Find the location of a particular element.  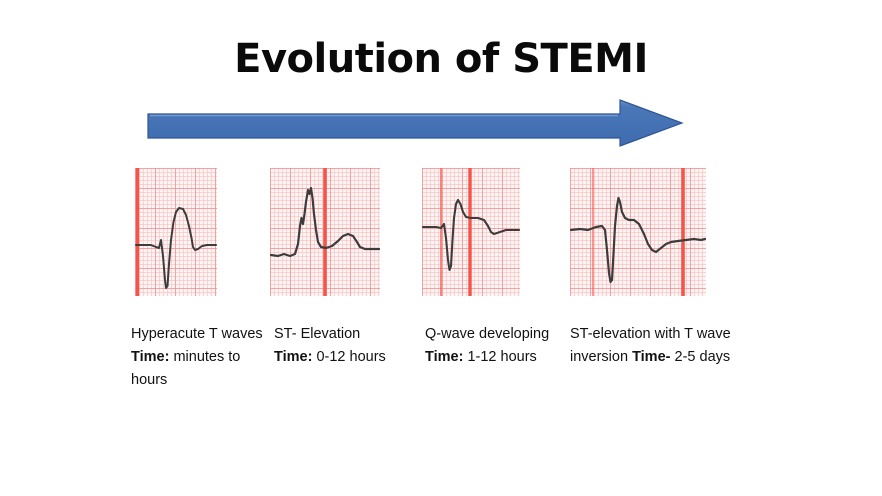

caption-title: Hyperacute T is located at coordinates (174, 334).